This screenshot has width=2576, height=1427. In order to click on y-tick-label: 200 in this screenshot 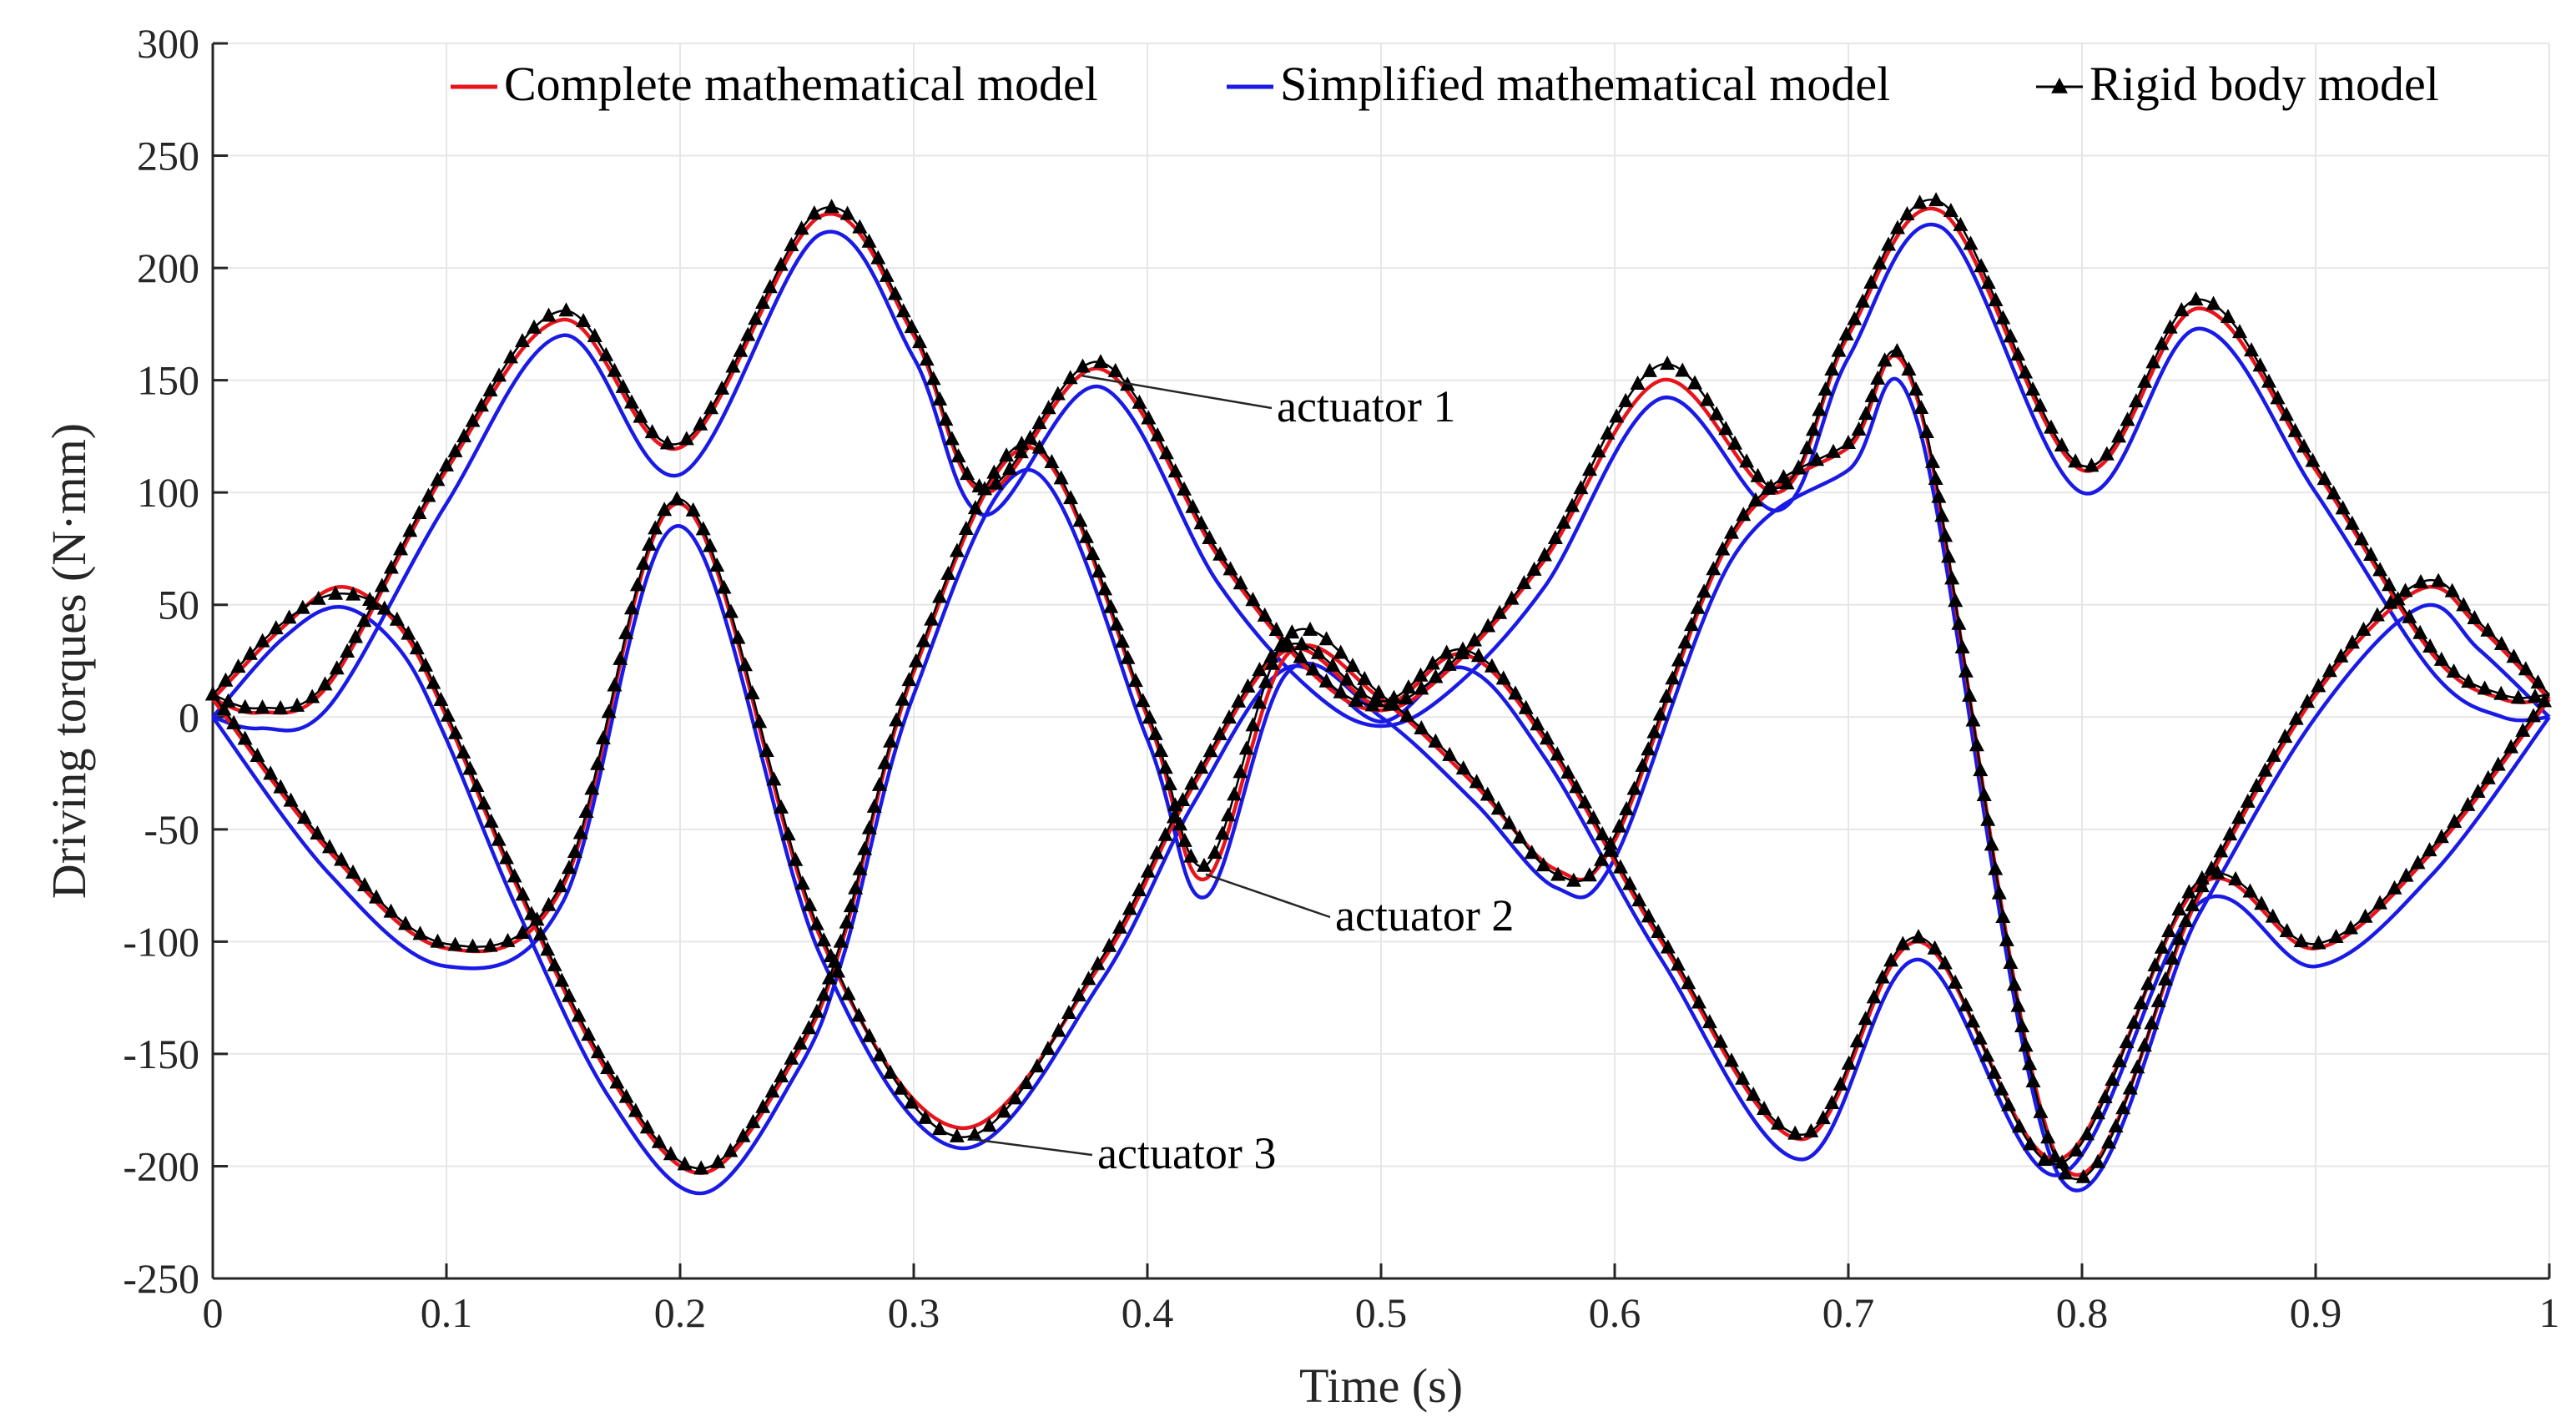, I will do `click(168, 268)`.